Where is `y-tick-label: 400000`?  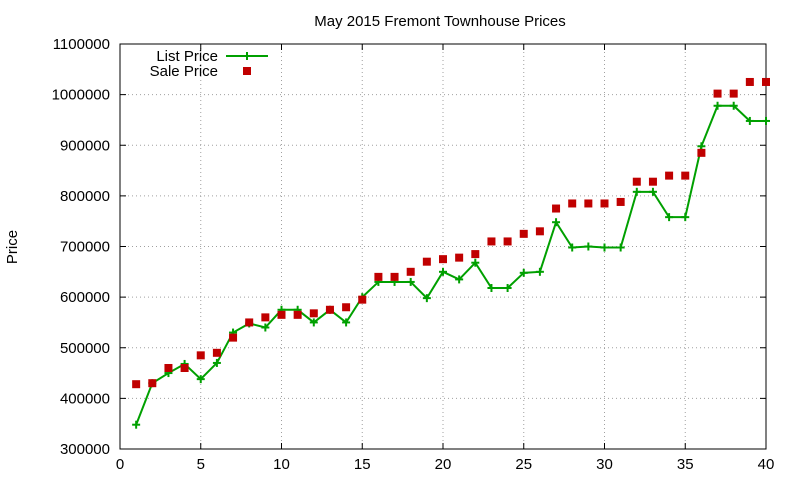 y-tick-label: 400000 is located at coordinates (85, 398).